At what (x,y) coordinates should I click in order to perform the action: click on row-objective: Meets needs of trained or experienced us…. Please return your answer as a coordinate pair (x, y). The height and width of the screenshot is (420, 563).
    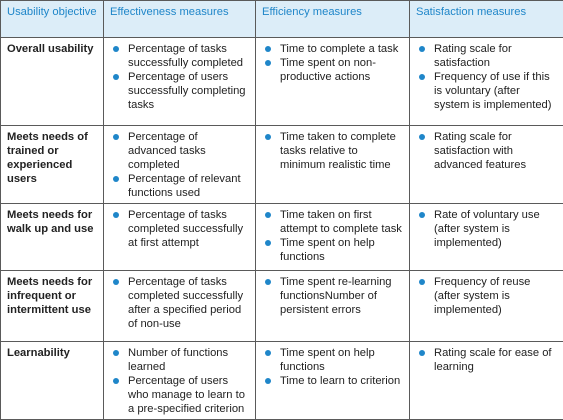
    Looking at the image, I should click on (52, 165).